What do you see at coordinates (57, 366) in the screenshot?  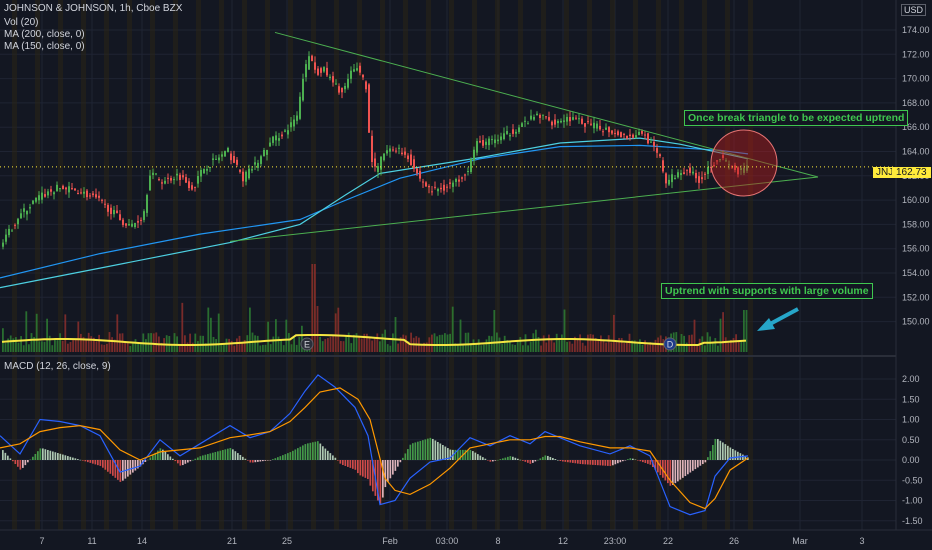 I see `macd-legend: MACD (12, 26, close, 9)` at bounding box center [57, 366].